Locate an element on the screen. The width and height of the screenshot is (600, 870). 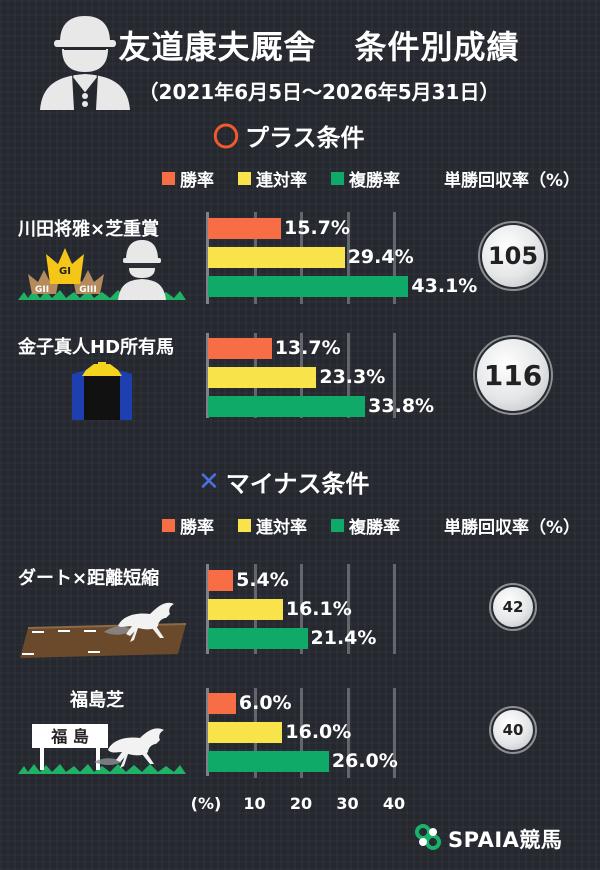
minus-section-title: ✕ マイナス条件 is located at coordinates (283, 481).